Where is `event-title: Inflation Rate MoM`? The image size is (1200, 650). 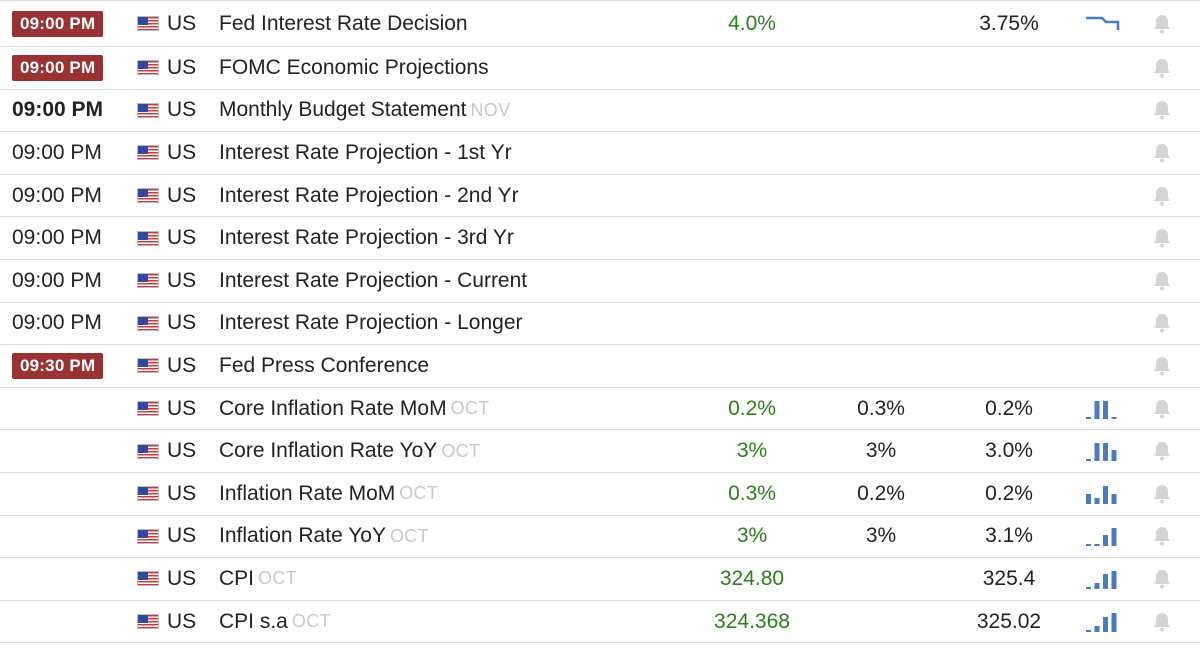
event-title: Inflation Rate MoM is located at coordinates (307, 493).